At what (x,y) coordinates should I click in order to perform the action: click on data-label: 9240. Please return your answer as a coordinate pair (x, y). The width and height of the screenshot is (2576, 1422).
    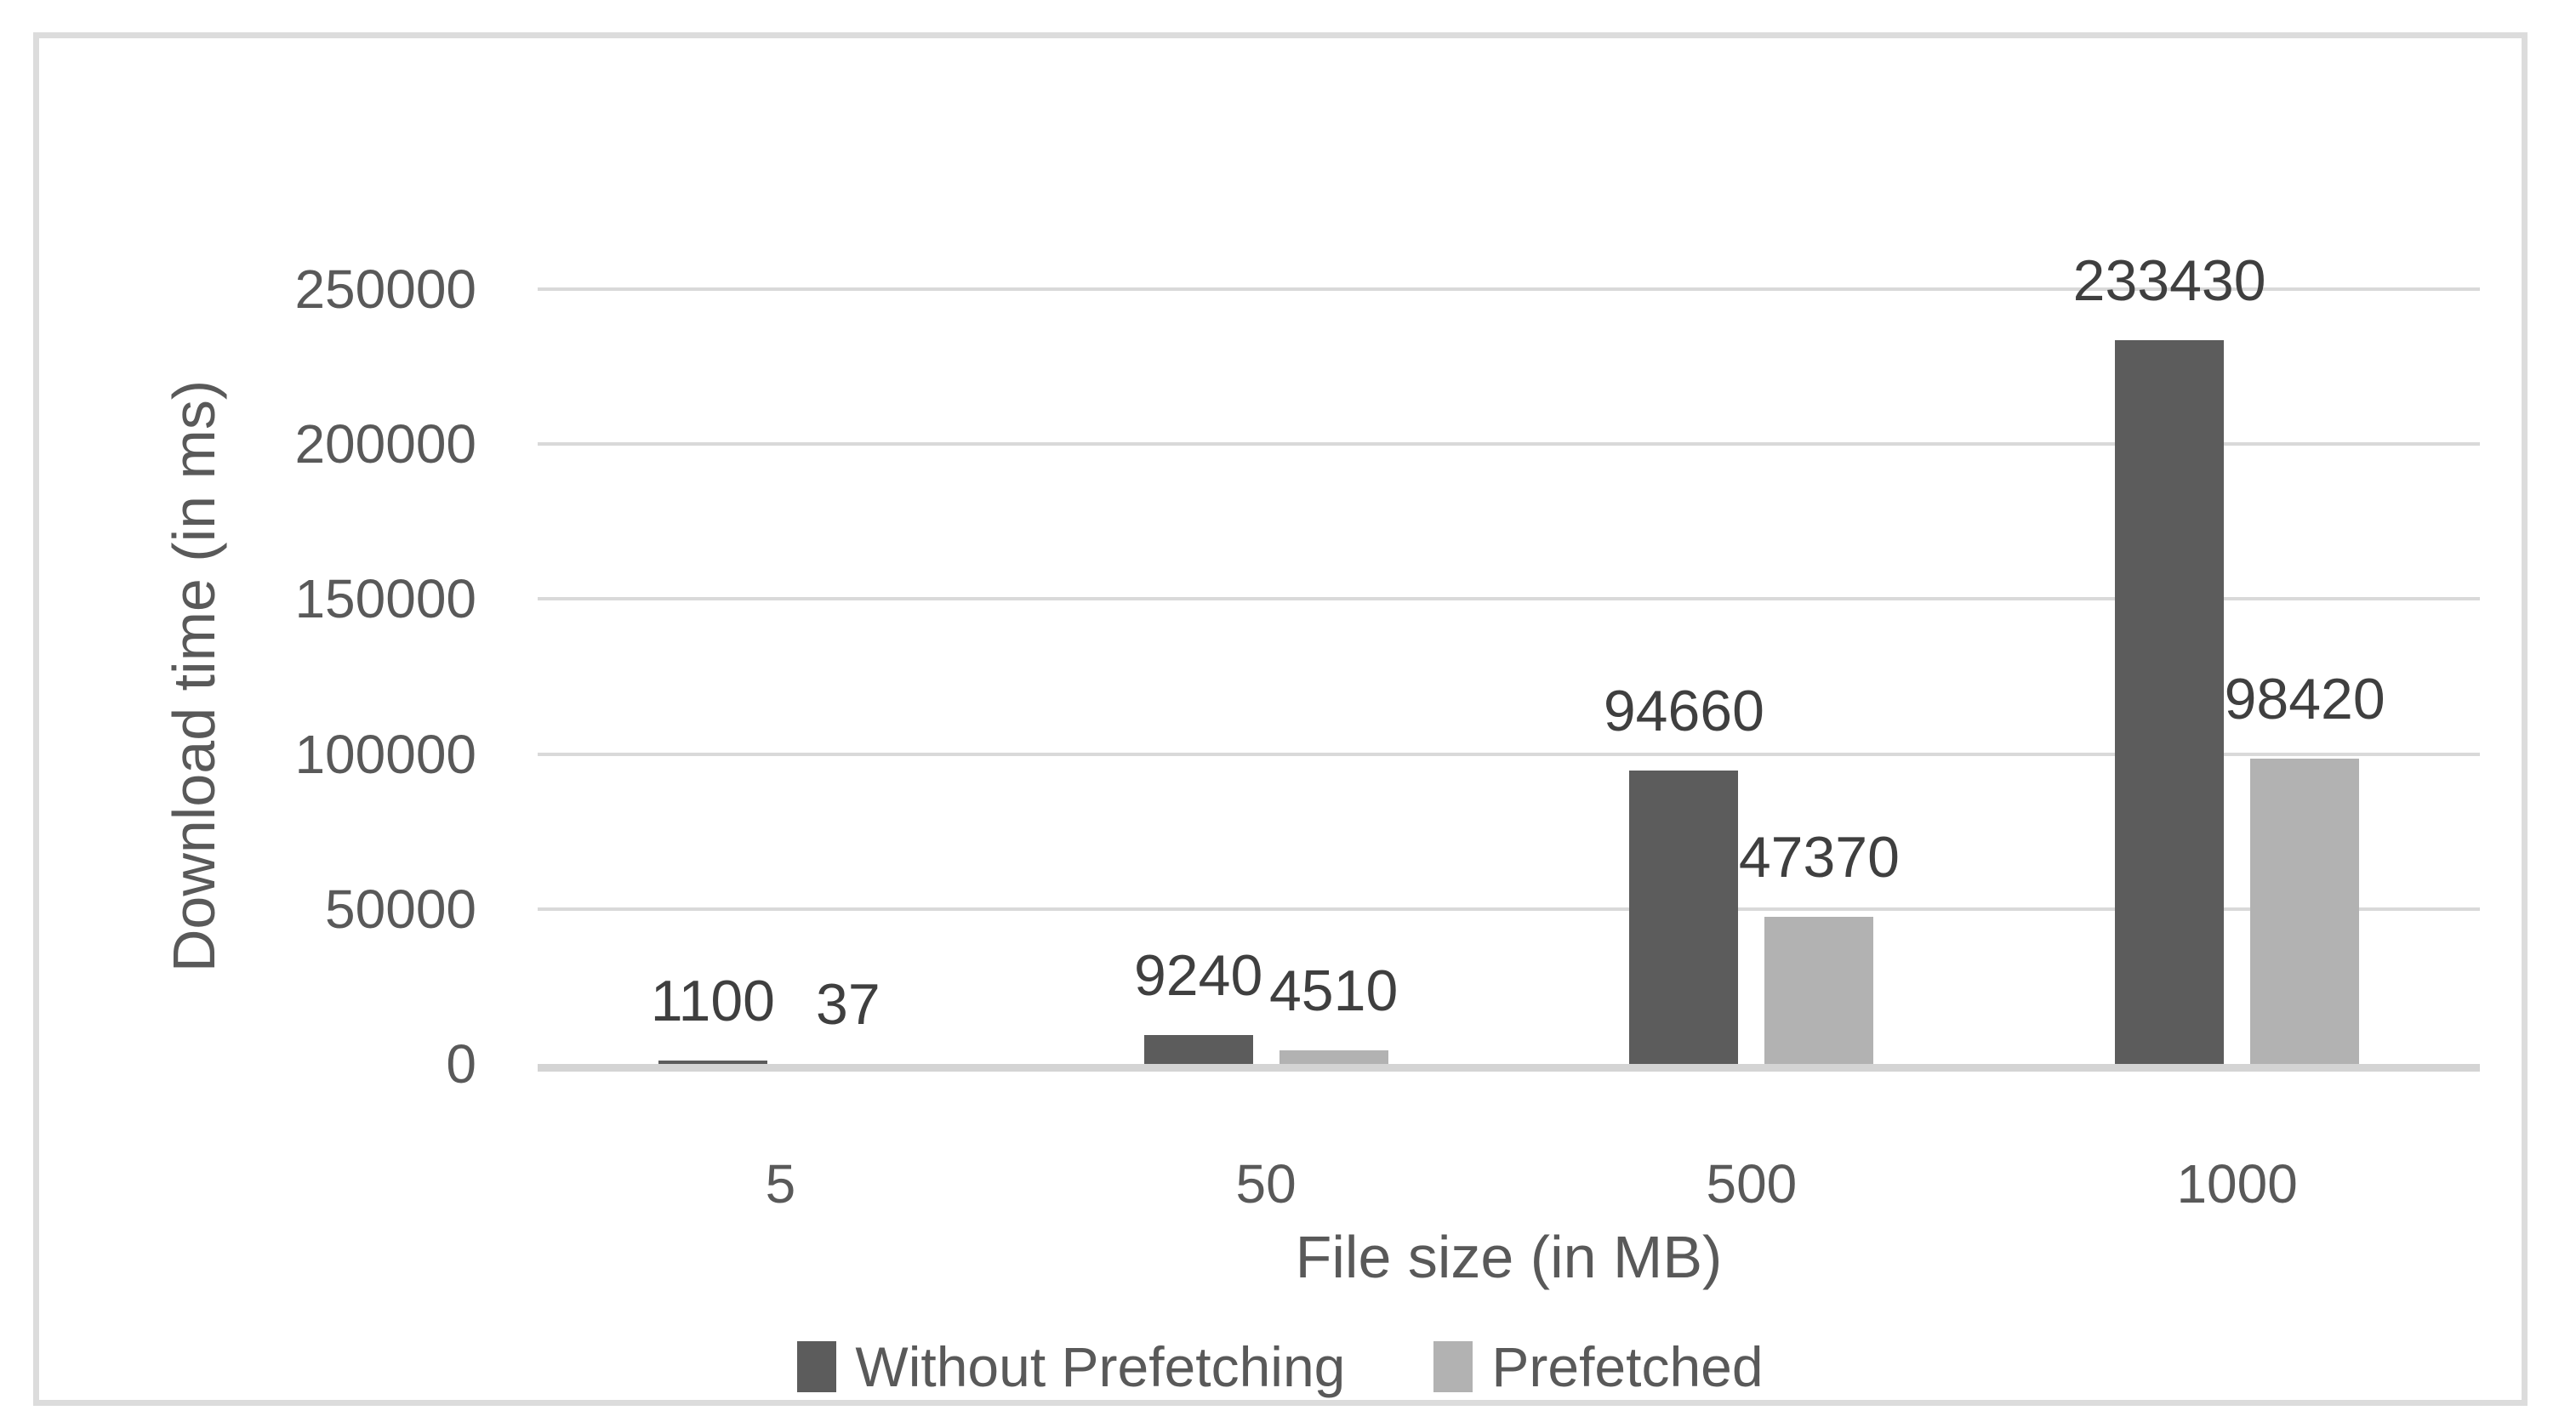
    Looking at the image, I should click on (1198, 976).